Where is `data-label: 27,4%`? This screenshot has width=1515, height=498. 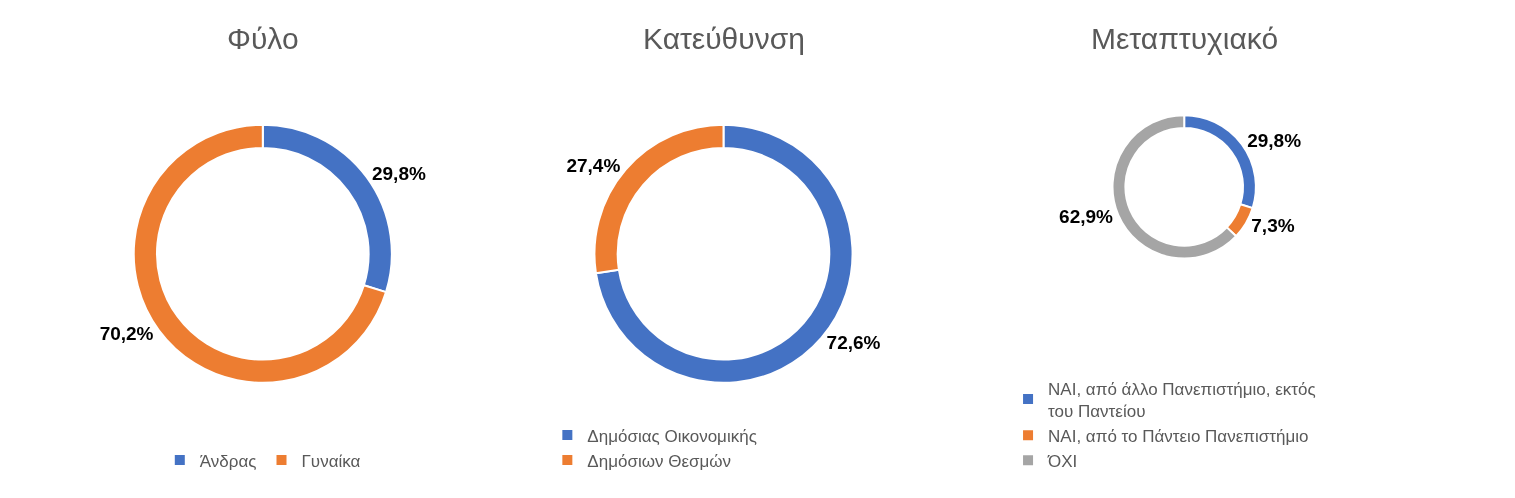 data-label: 27,4% is located at coordinates (593, 165).